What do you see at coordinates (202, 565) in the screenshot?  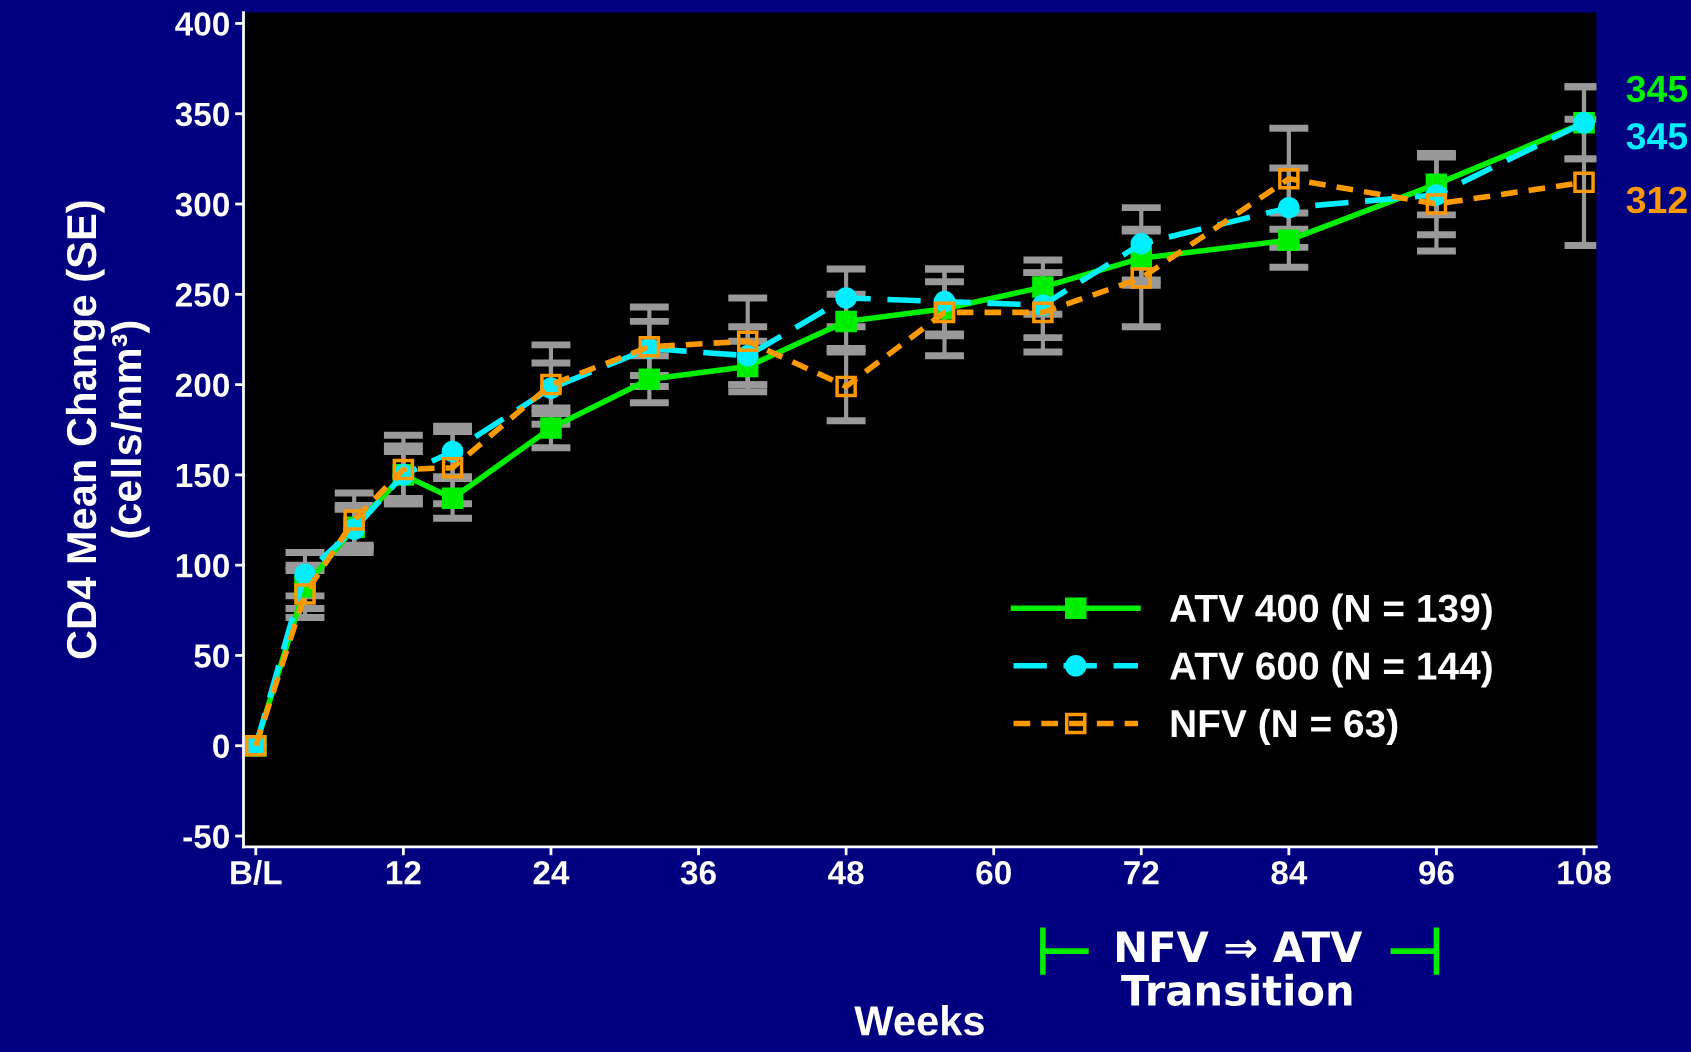 I see `y-tick-label: 100` at bounding box center [202, 565].